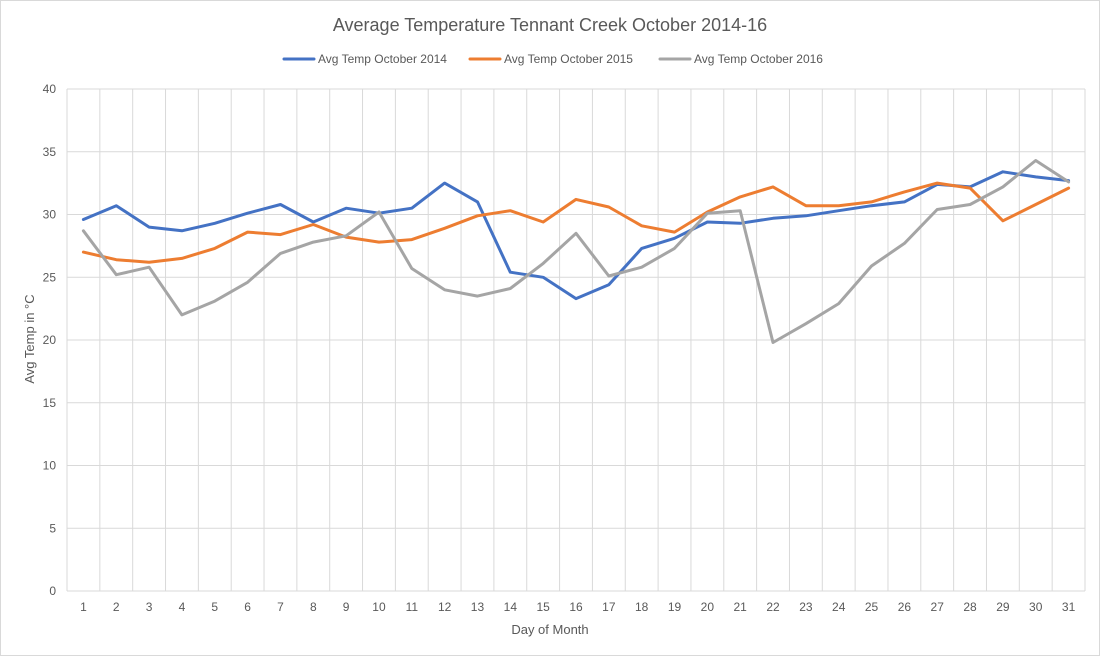 The image size is (1100, 656). What do you see at coordinates (806, 607) in the screenshot?
I see `x-tick-label: 23` at bounding box center [806, 607].